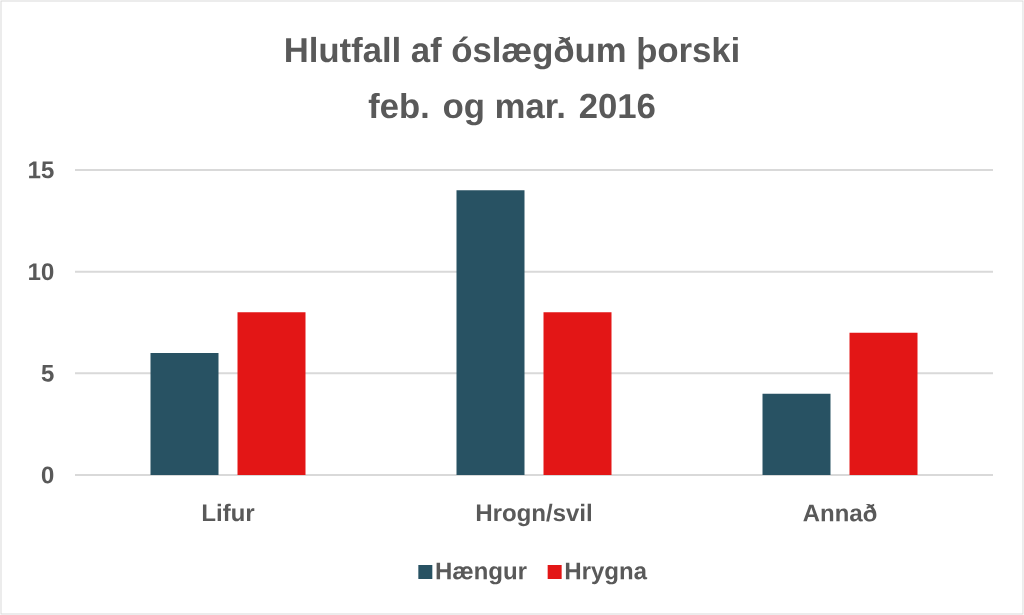  What do you see at coordinates (840, 512) in the screenshot?
I see `x-tick-label: Annað` at bounding box center [840, 512].